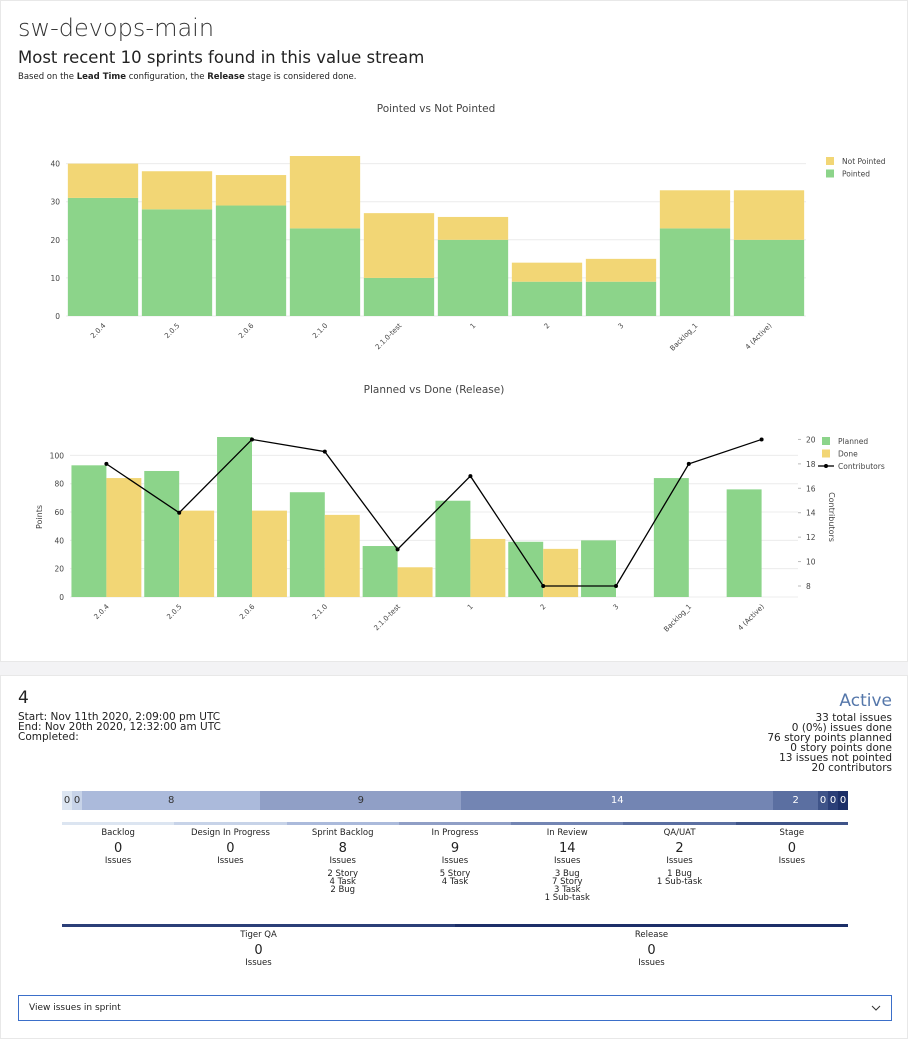  I want to click on breakdown-item: 1 Sub-task, so click(567, 898).